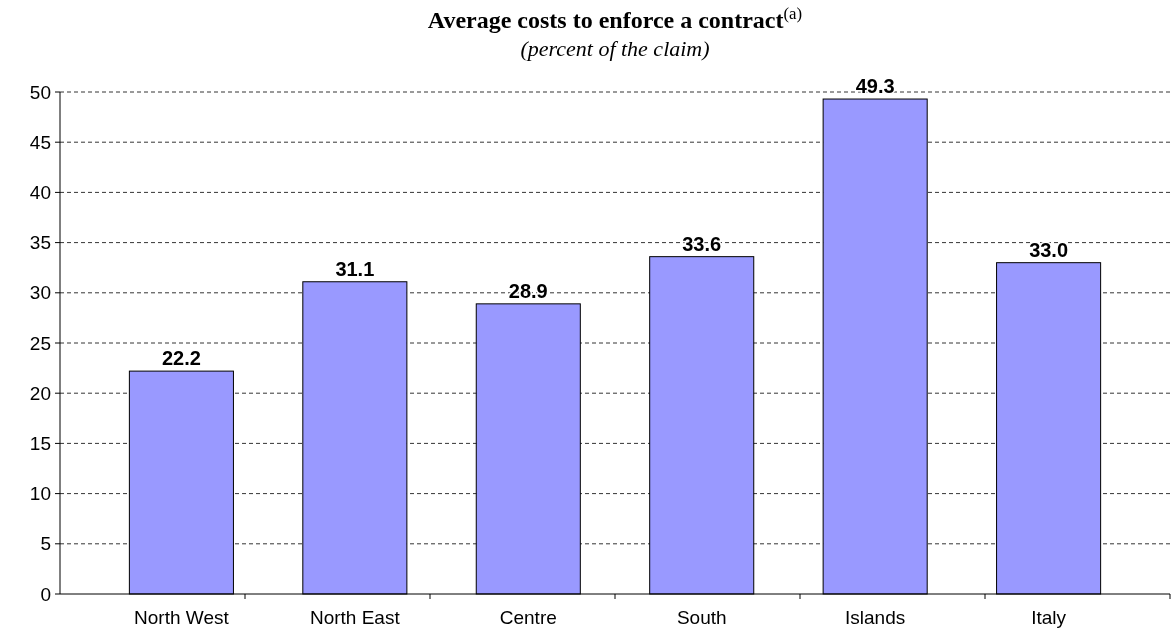 The height and width of the screenshot is (638, 1176). I want to click on data-label: 22.2, so click(181, 358).